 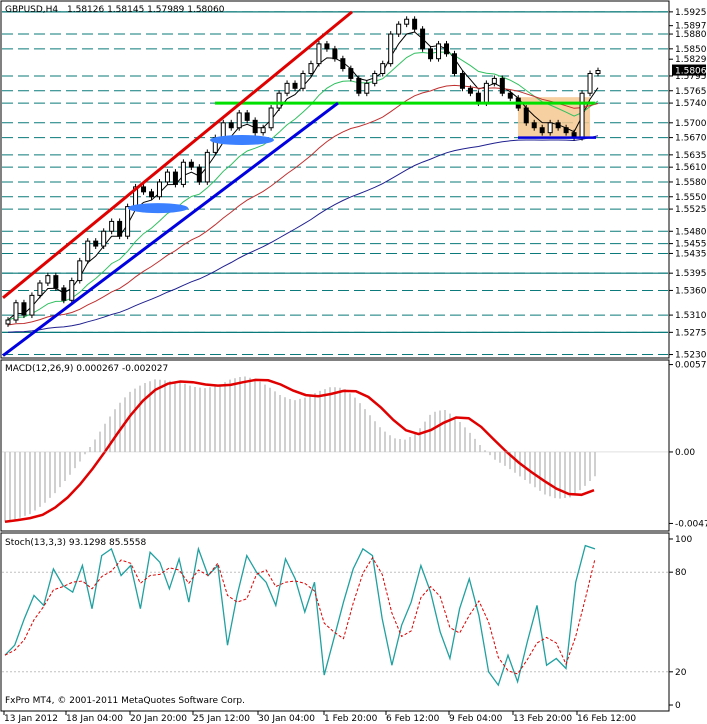 What do you see at coordinates (691, 356) in the screenshot?
I see `price-tick-label-22: 1.52300` at bounding box center [691, 356].